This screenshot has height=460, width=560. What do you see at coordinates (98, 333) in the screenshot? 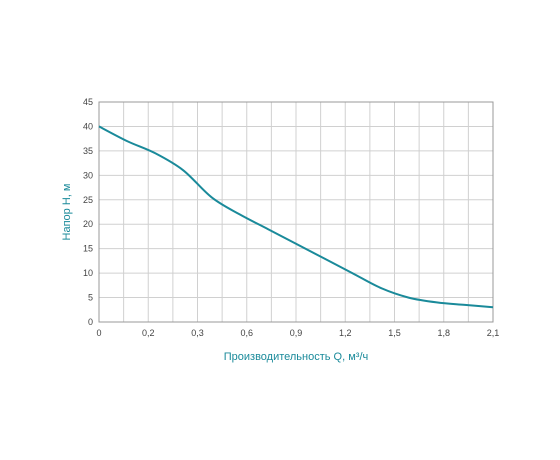
I see `x-tick-label: 0` at bounding box center [98, 333].